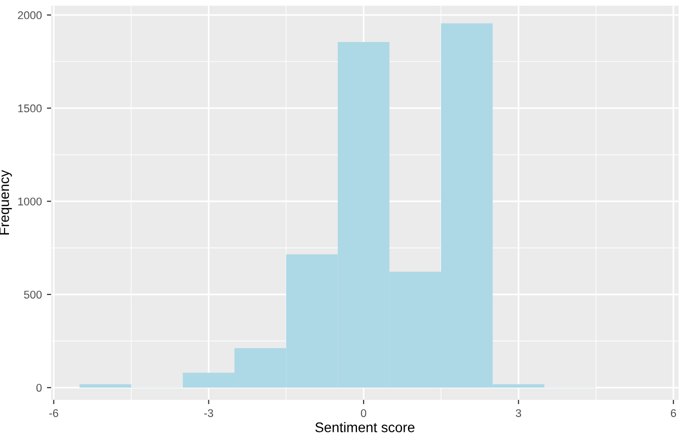 The width and height of the screenshot is (682, 438). Describe the element at coordinates (30, 108) in the screenshot. I see `y-tick-label: 1500` at that location.